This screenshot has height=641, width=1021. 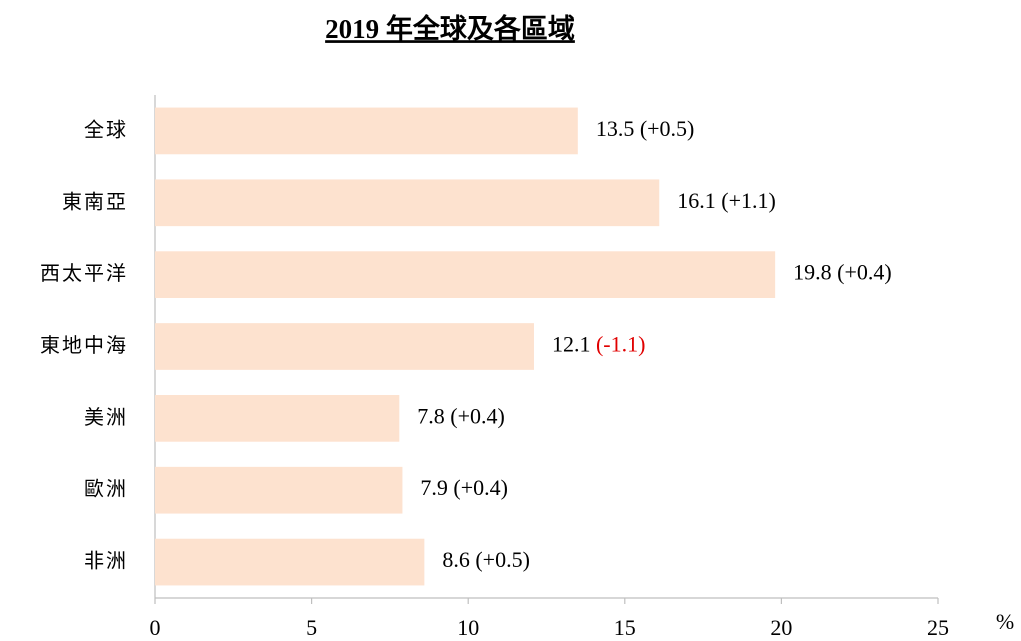 I want to click on x-tick-label: 5, so click(x=311, y=627).